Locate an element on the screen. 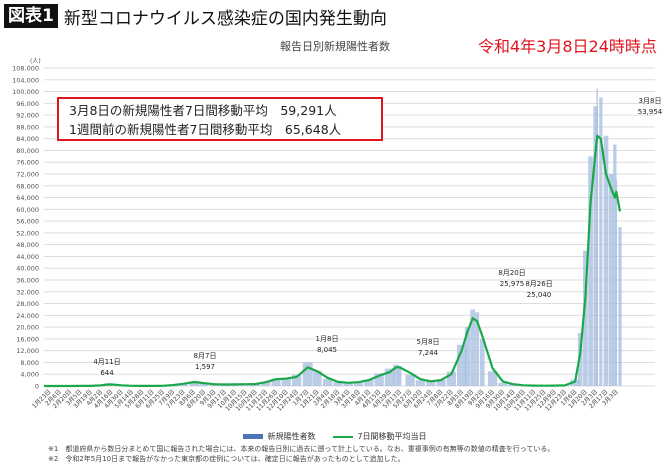 Image resolution: width=670 pixels, height=464 pixels. y-tick-label: 20,000 is located at coordinates (27, 328).